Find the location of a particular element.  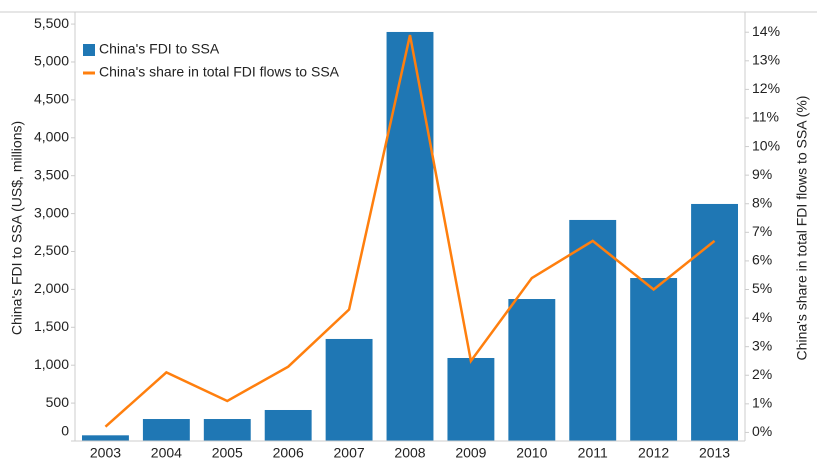

y-tick-label: 5,500 is located at coordinates (51, 23).